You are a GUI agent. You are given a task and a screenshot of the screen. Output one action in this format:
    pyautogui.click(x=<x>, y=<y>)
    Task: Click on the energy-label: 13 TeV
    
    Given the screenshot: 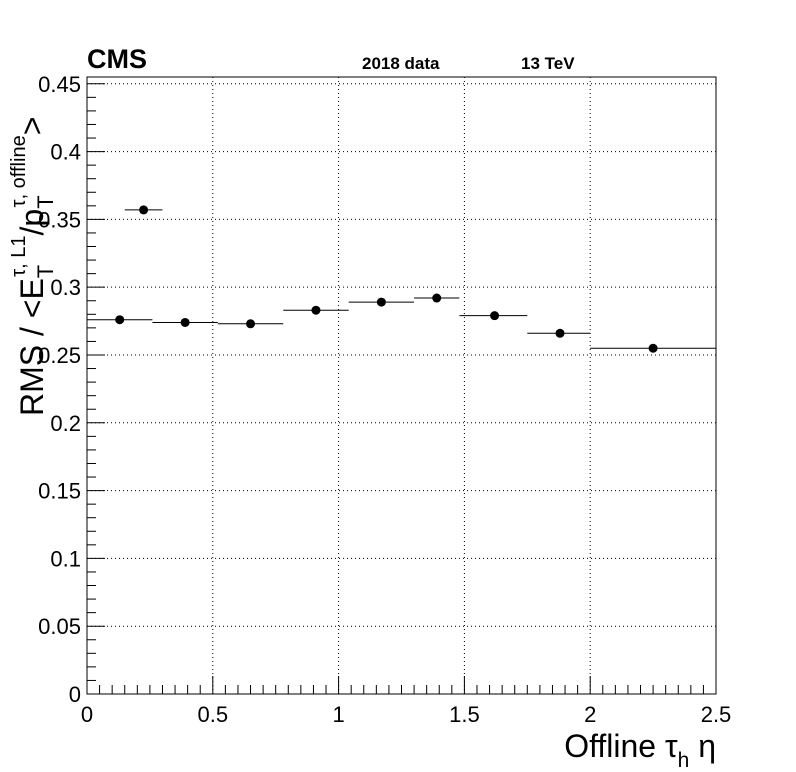 What is the action you would take?
    pyautogui.click(x=548, y=63)
    